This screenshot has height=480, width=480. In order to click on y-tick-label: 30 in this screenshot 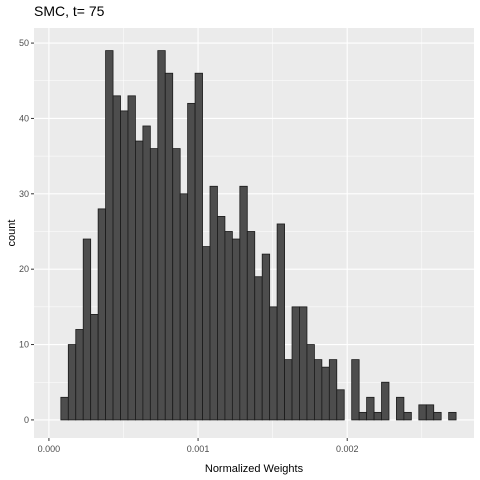, I will do `click(24, 194)`.